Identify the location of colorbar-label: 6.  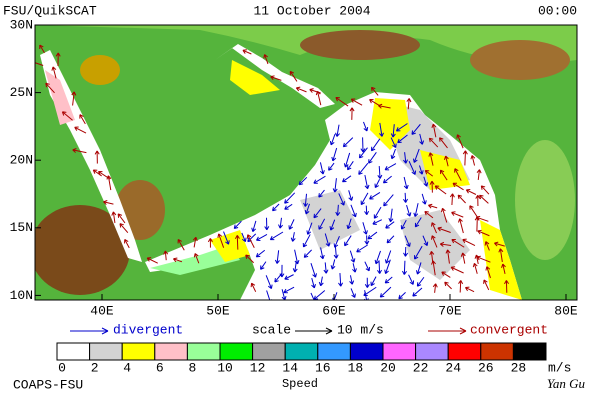
(160, 367).